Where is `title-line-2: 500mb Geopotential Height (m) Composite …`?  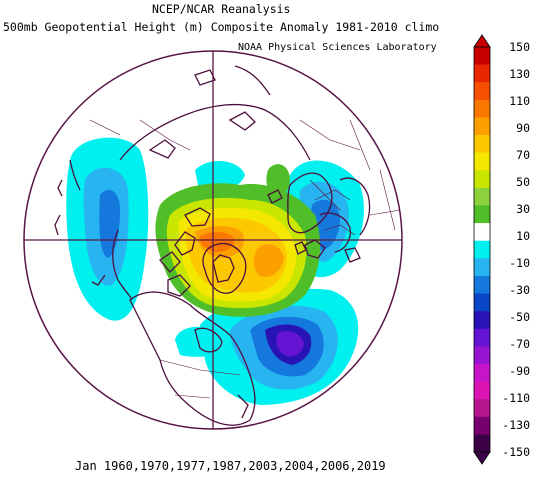
title-line-2: 500mb Geopotential Height (m) Composite … is located at coordinates (221, 27).